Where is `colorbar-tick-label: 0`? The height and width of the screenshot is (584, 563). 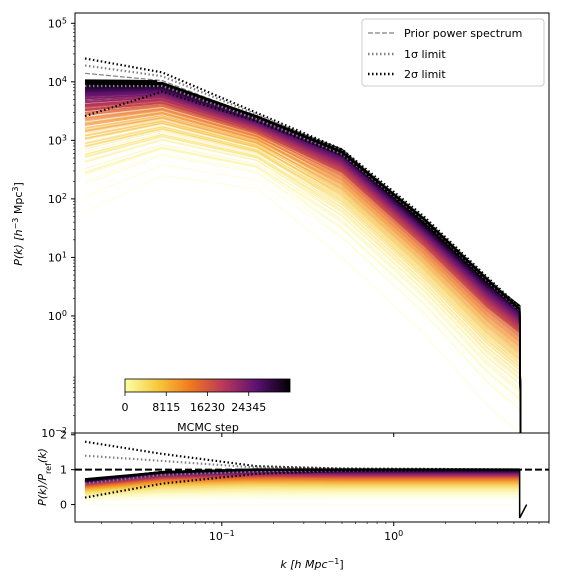
colorbar-tick-label: 0 is located at coordinates (125, 407).